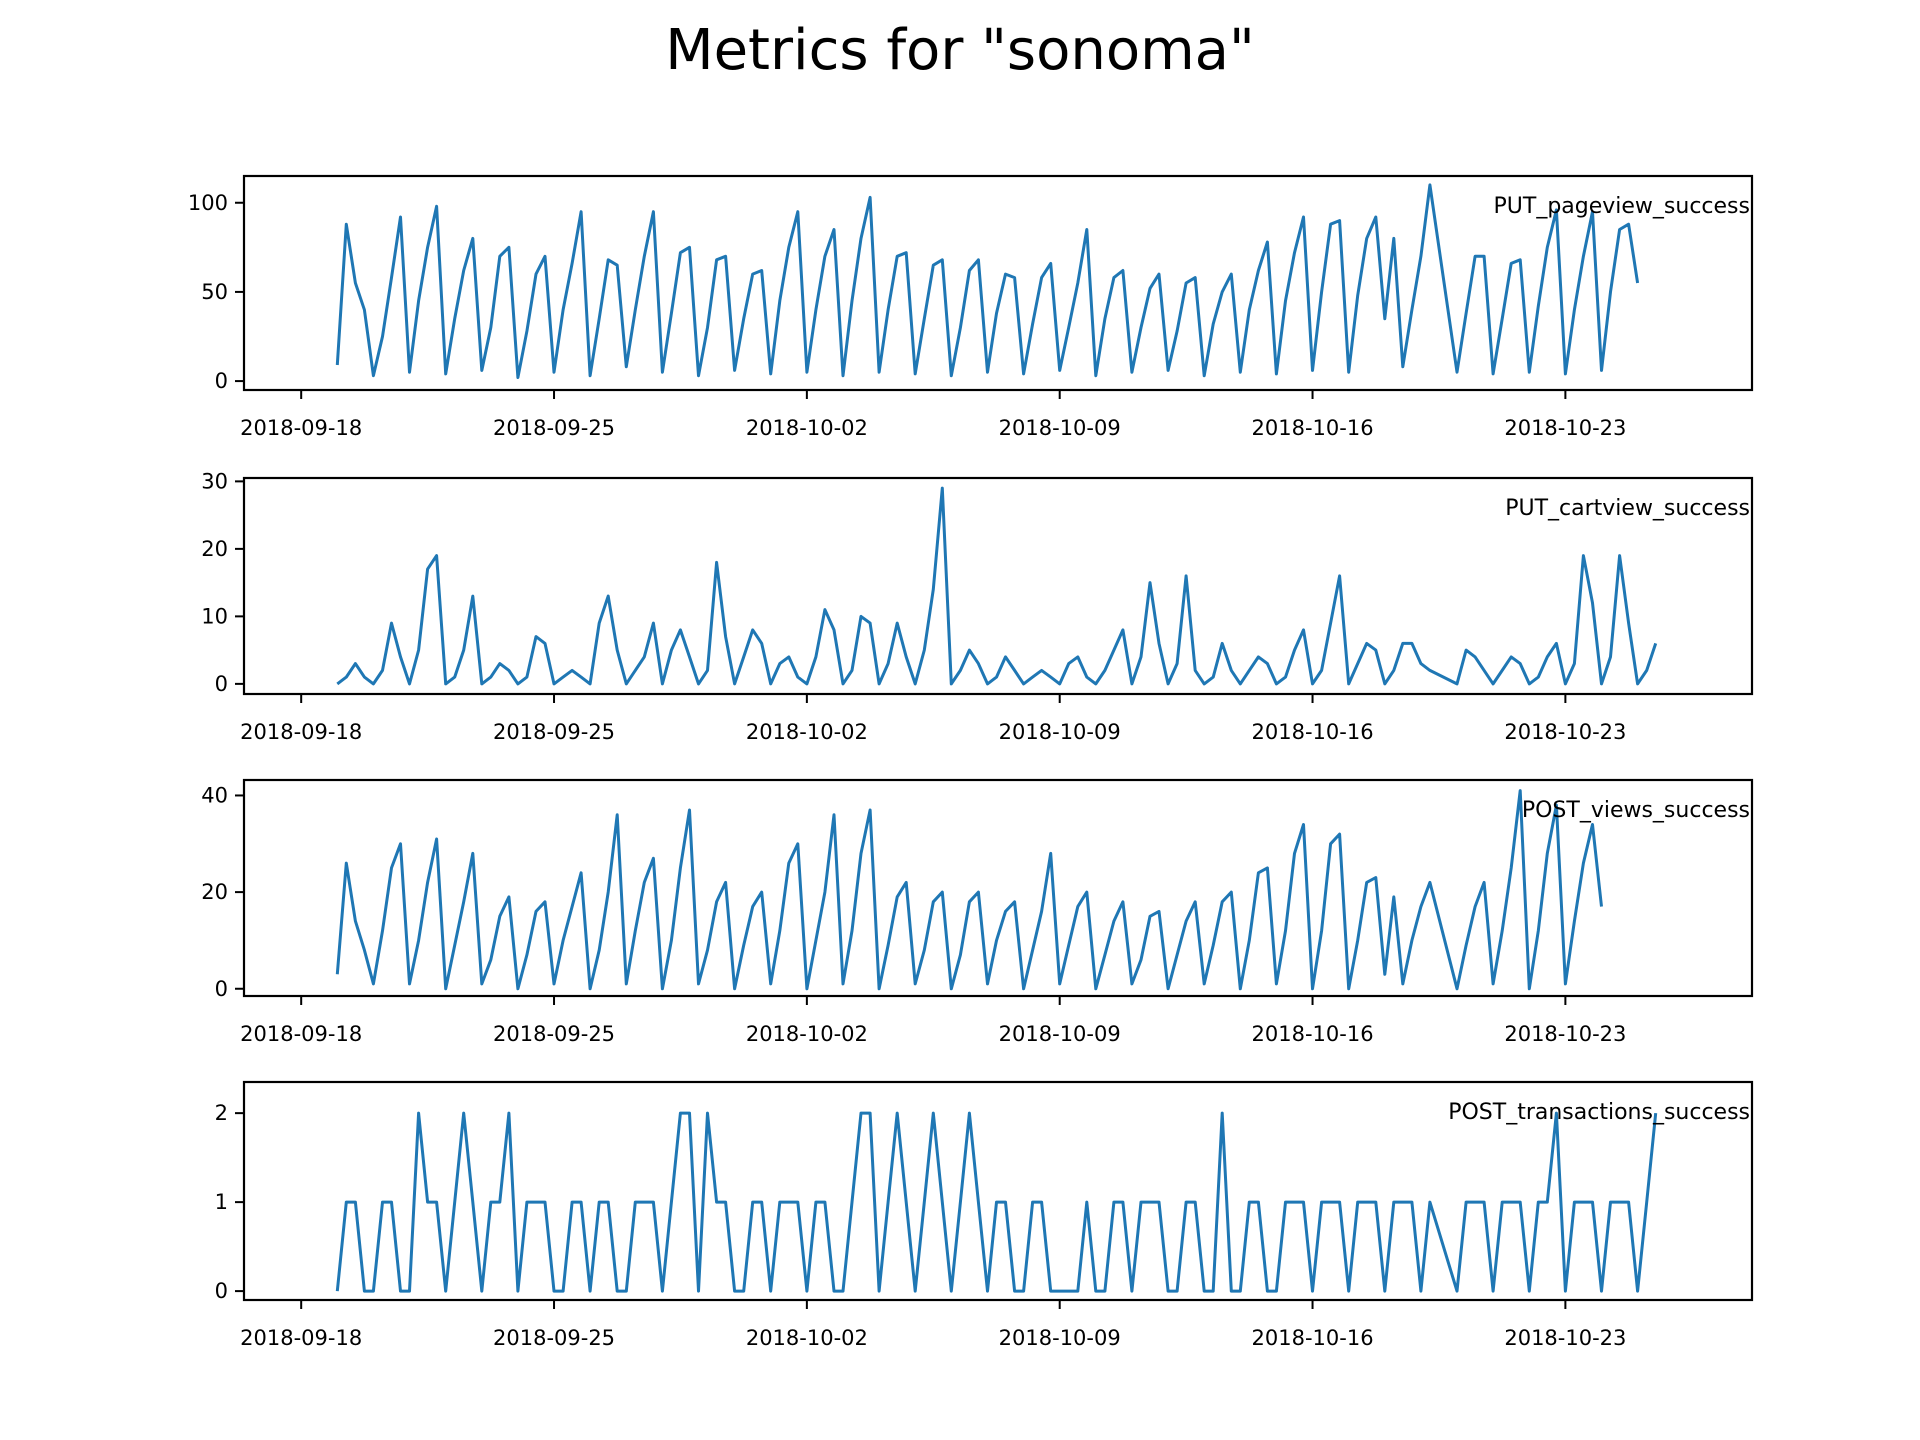 This screenshot has height=1440, width=1920. Describe the element at coordinates (214, 616) in the screenshot. I see `y-tick-label: 10` at that location.